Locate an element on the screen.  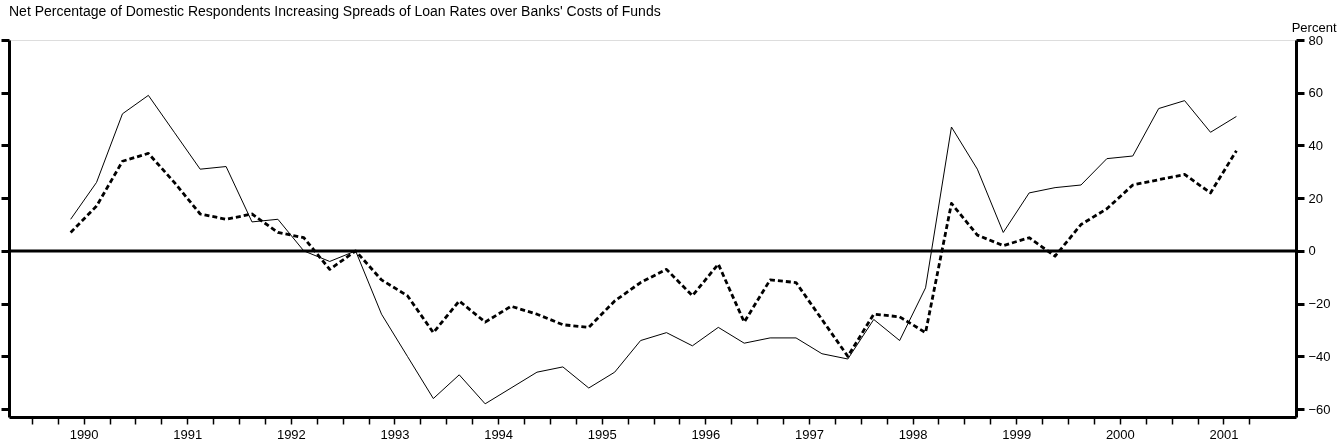
x-tick-label: 1992 is located at coordinates (291, 434).